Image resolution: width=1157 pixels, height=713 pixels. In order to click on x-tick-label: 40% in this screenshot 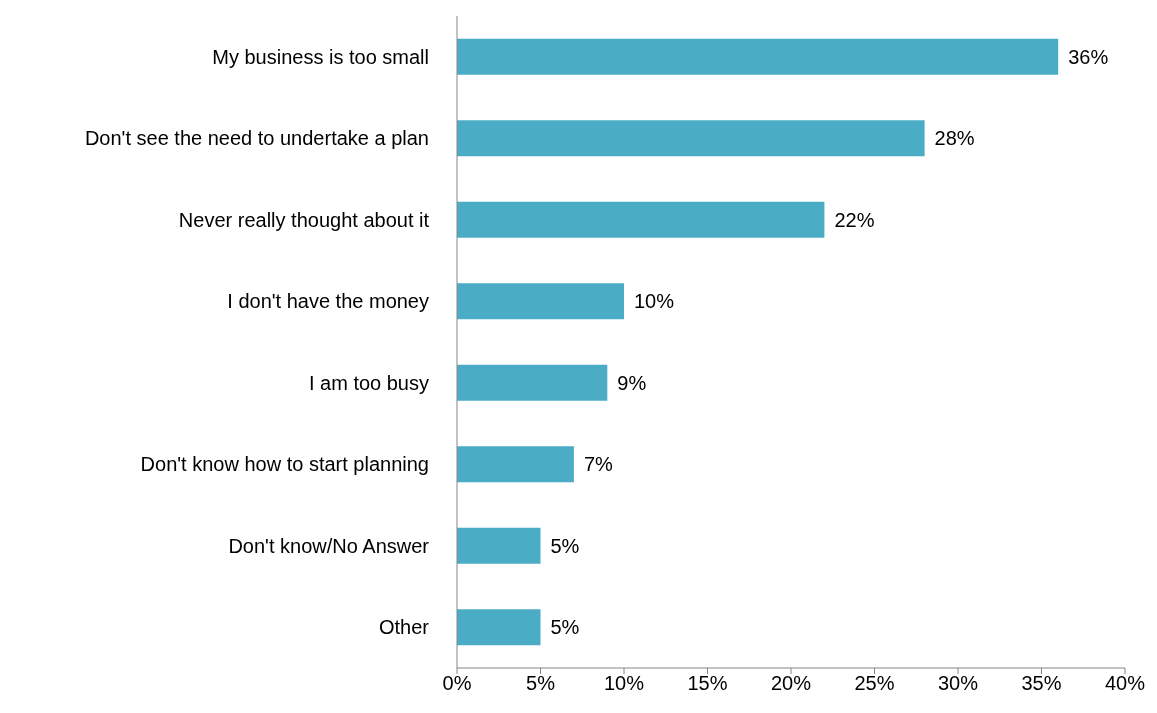, I will do `click(1125, 683)`.